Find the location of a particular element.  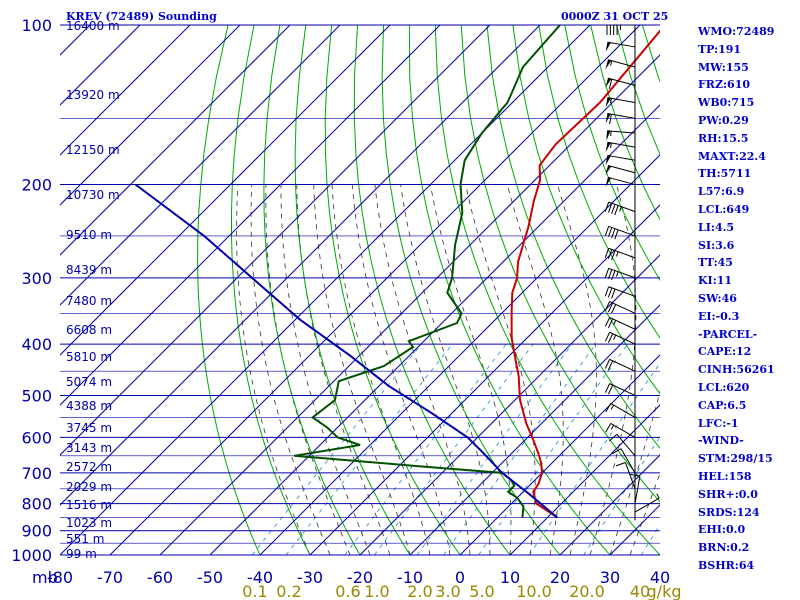

temperature-tick-label: 30 is located at coordinates (610, 577).